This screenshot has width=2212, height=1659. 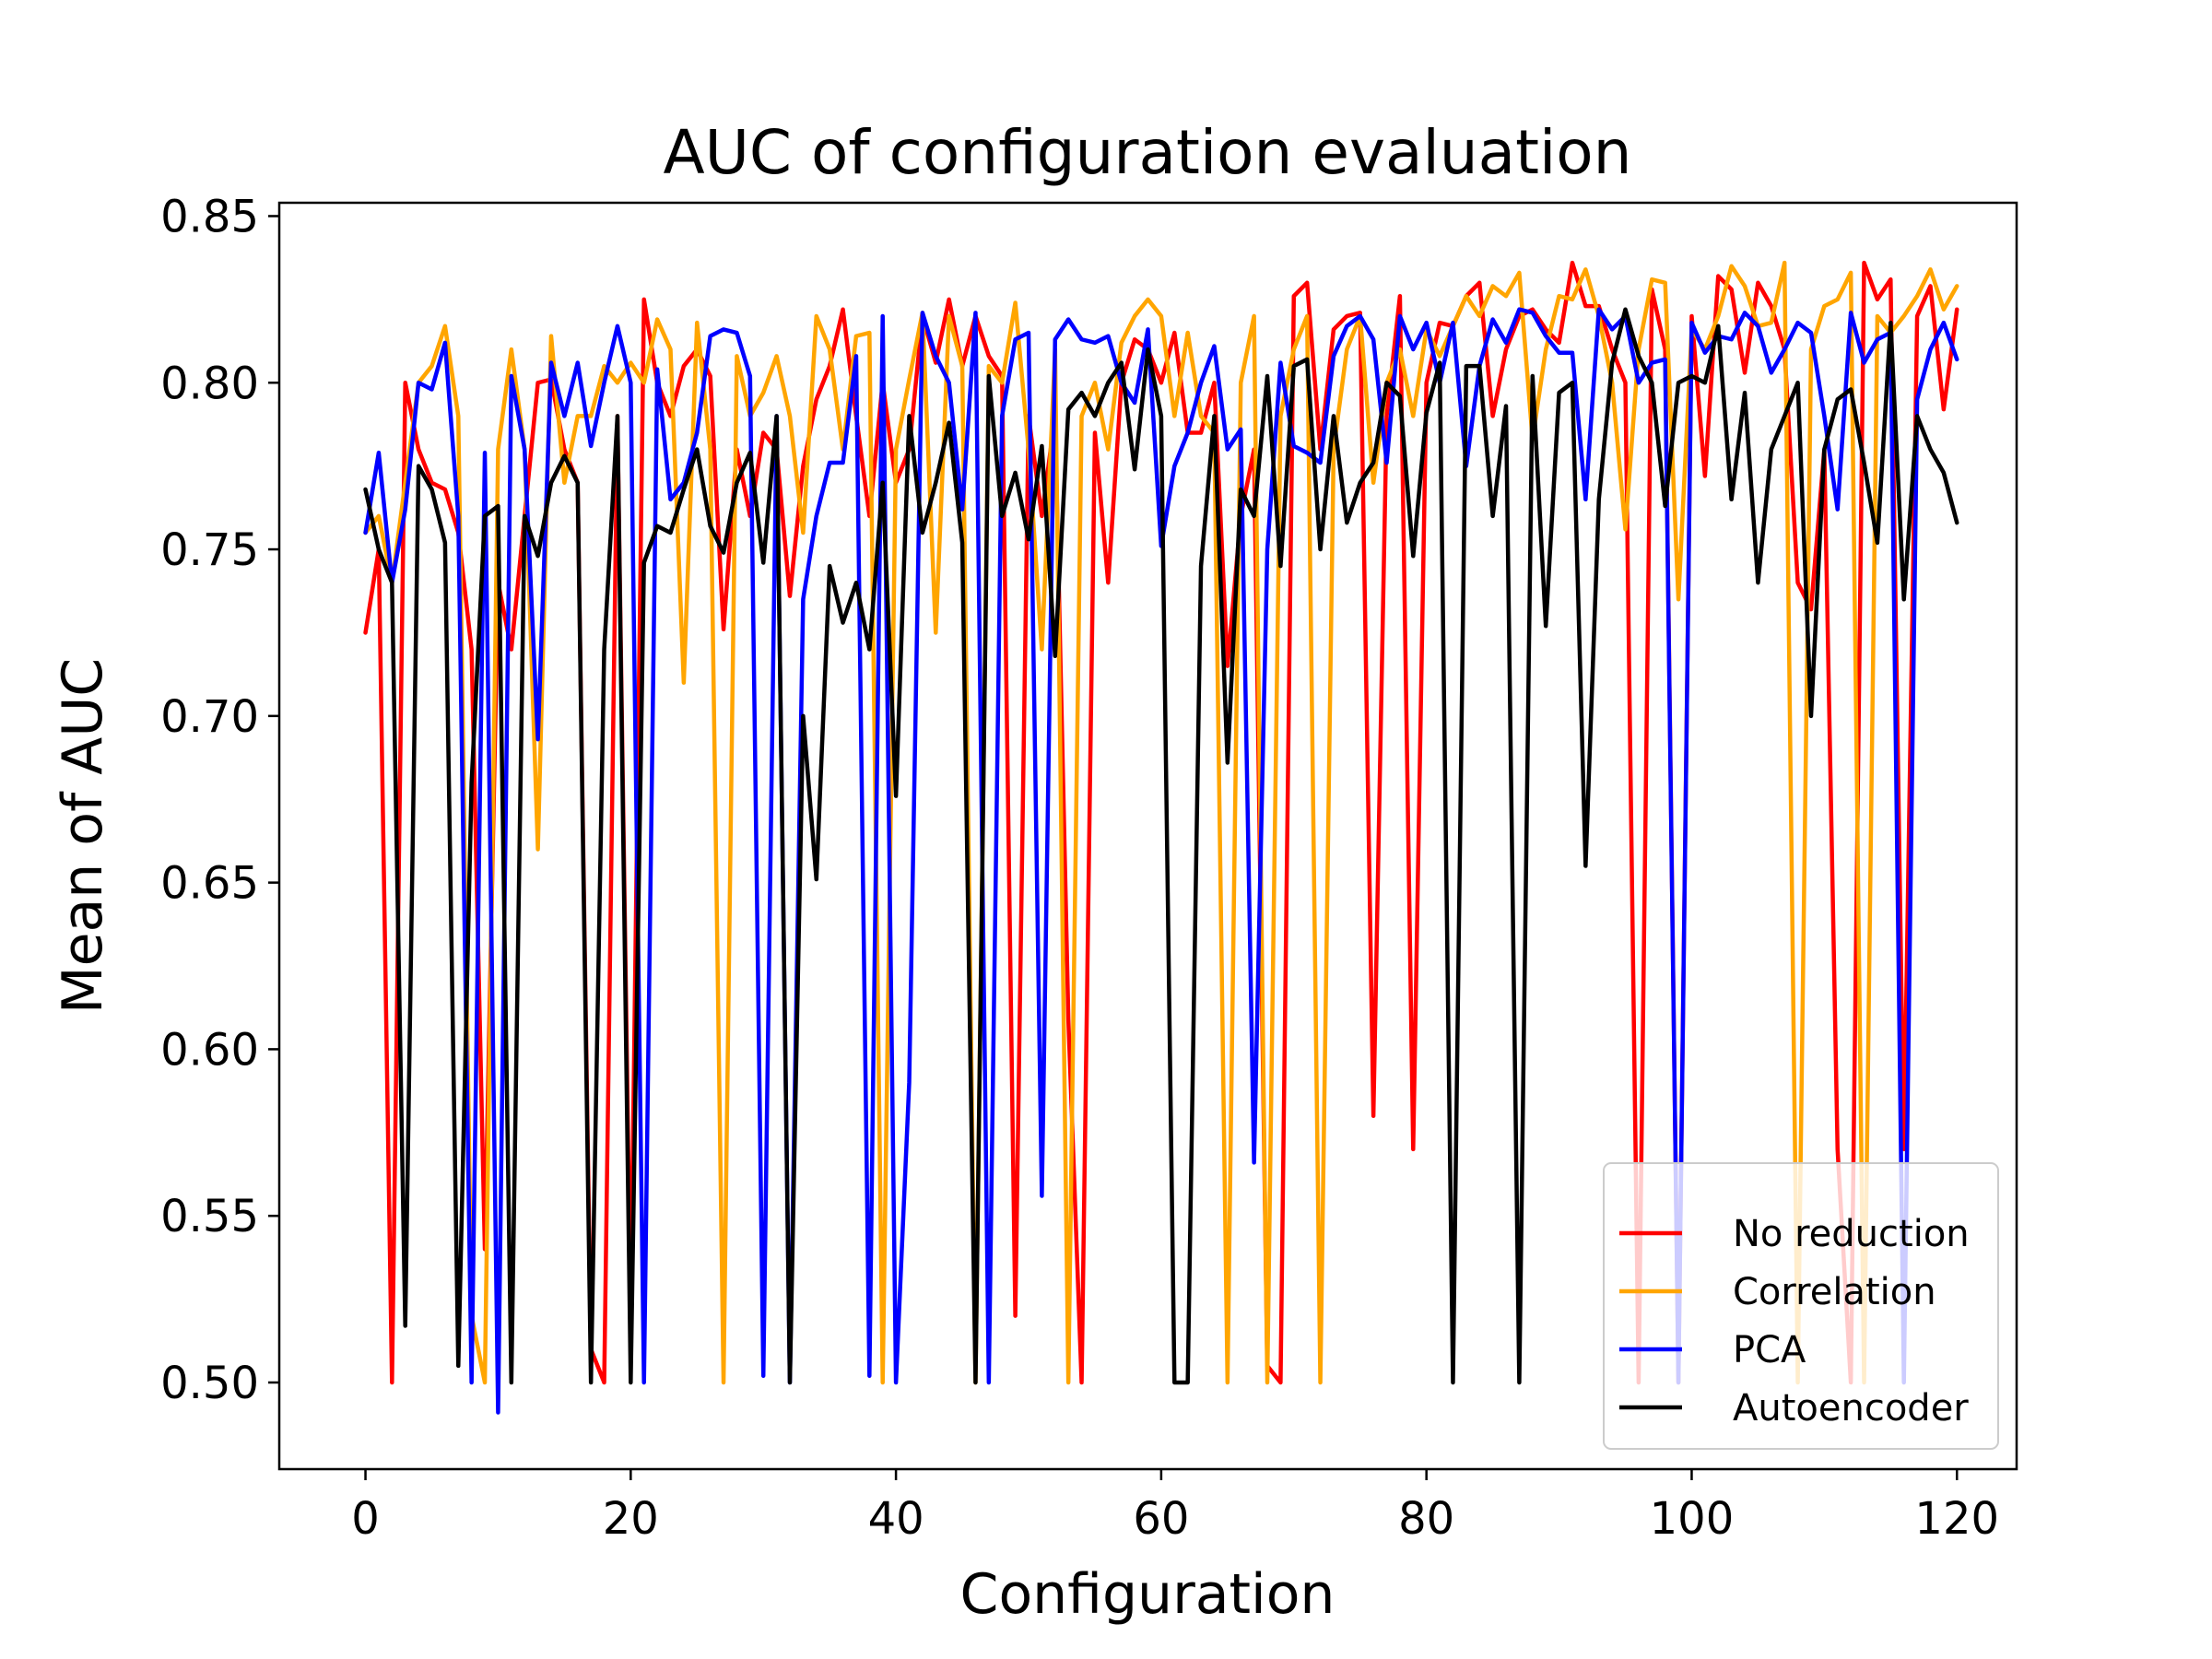 What do you see at coordinates (1769, 1350) in the screenshot?
I see `legend-label: PCA` at bounding box center [1769, 1350].